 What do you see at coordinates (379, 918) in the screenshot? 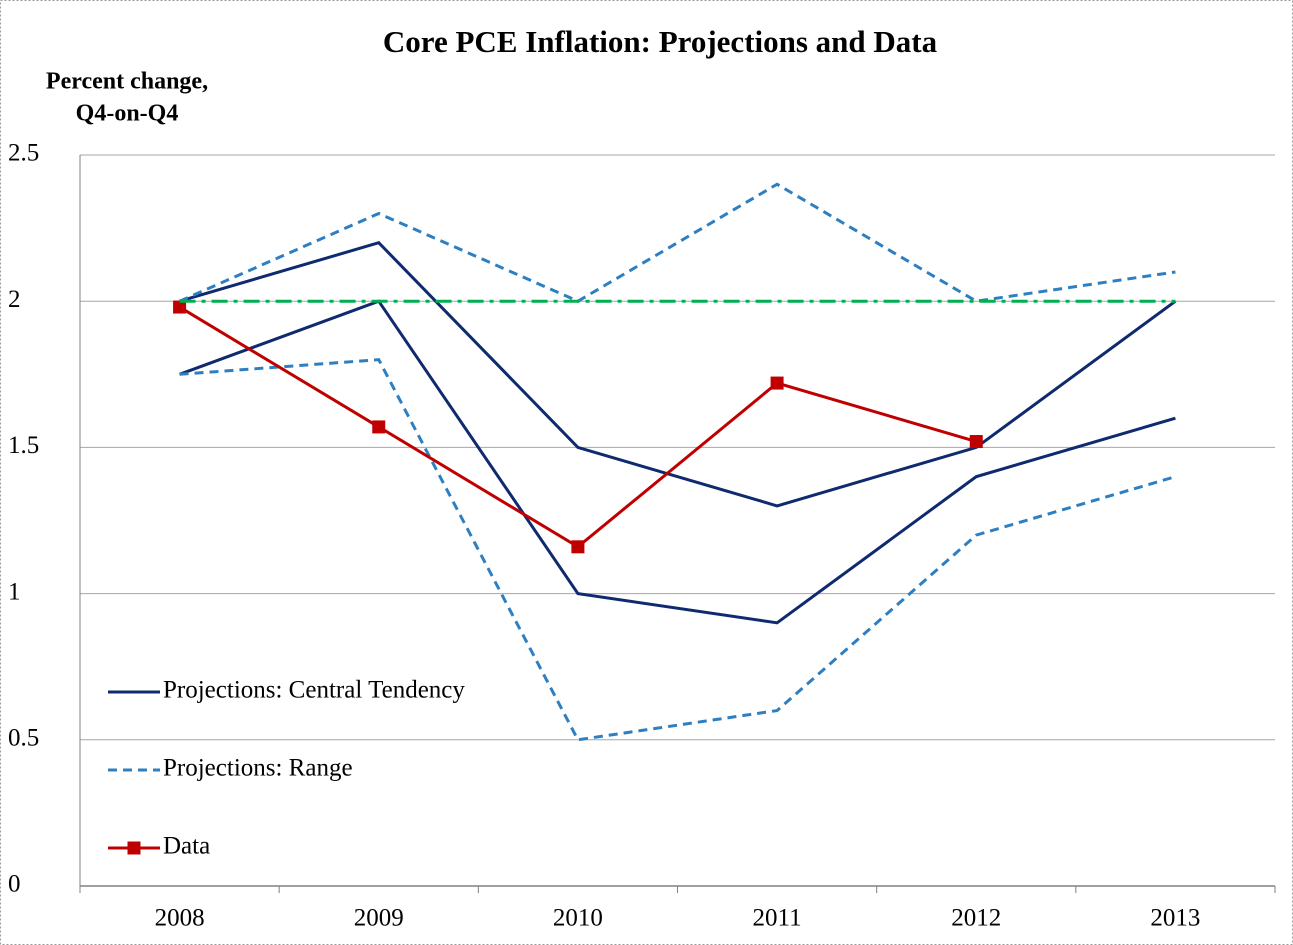
I see `x-tick-label: 2009` at bounding box center [379, 918].